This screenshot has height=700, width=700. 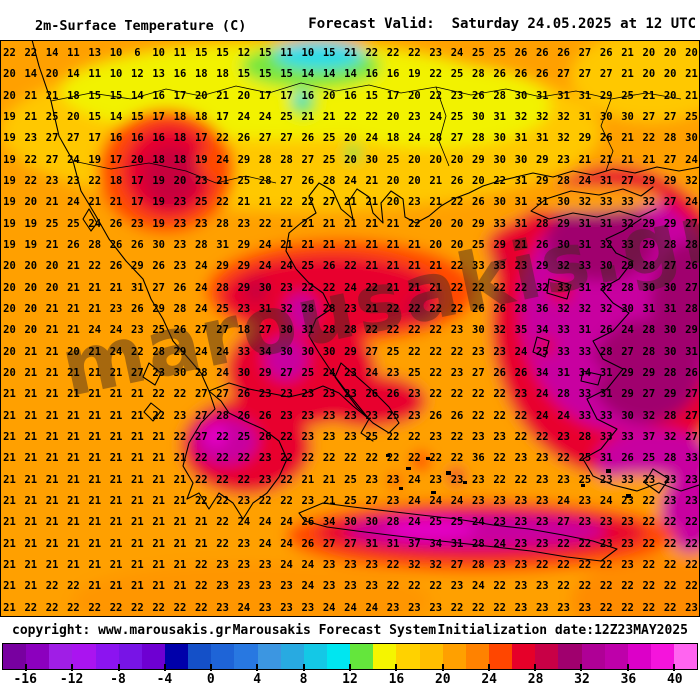 What do you see at coordinates (257, 679) in the screenshot?
I see `colorbar-tick-label: 4` at bounding box center [257, 679].